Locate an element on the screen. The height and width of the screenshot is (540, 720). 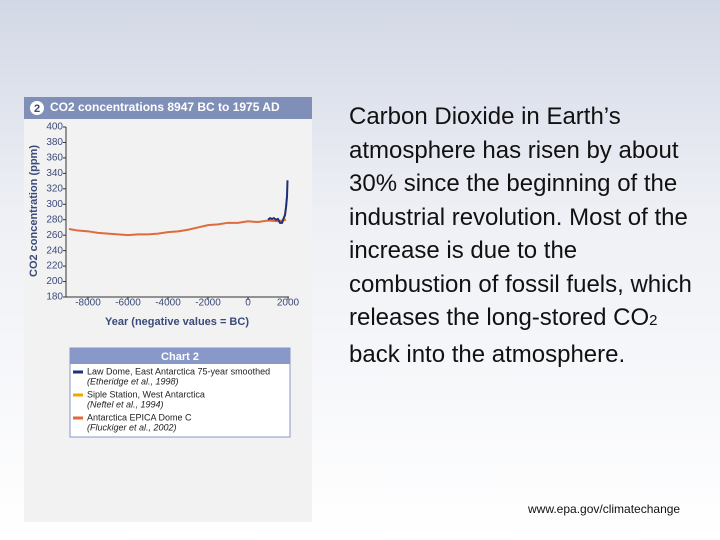
title-bar is located at coordinates (168, 108).